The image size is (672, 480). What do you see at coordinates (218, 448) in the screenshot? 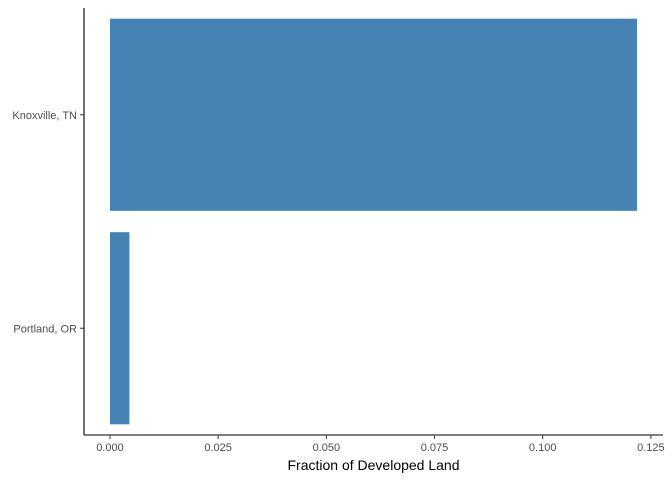
I see `x-tick-label: 0.025` at bounding box center [218, 448].